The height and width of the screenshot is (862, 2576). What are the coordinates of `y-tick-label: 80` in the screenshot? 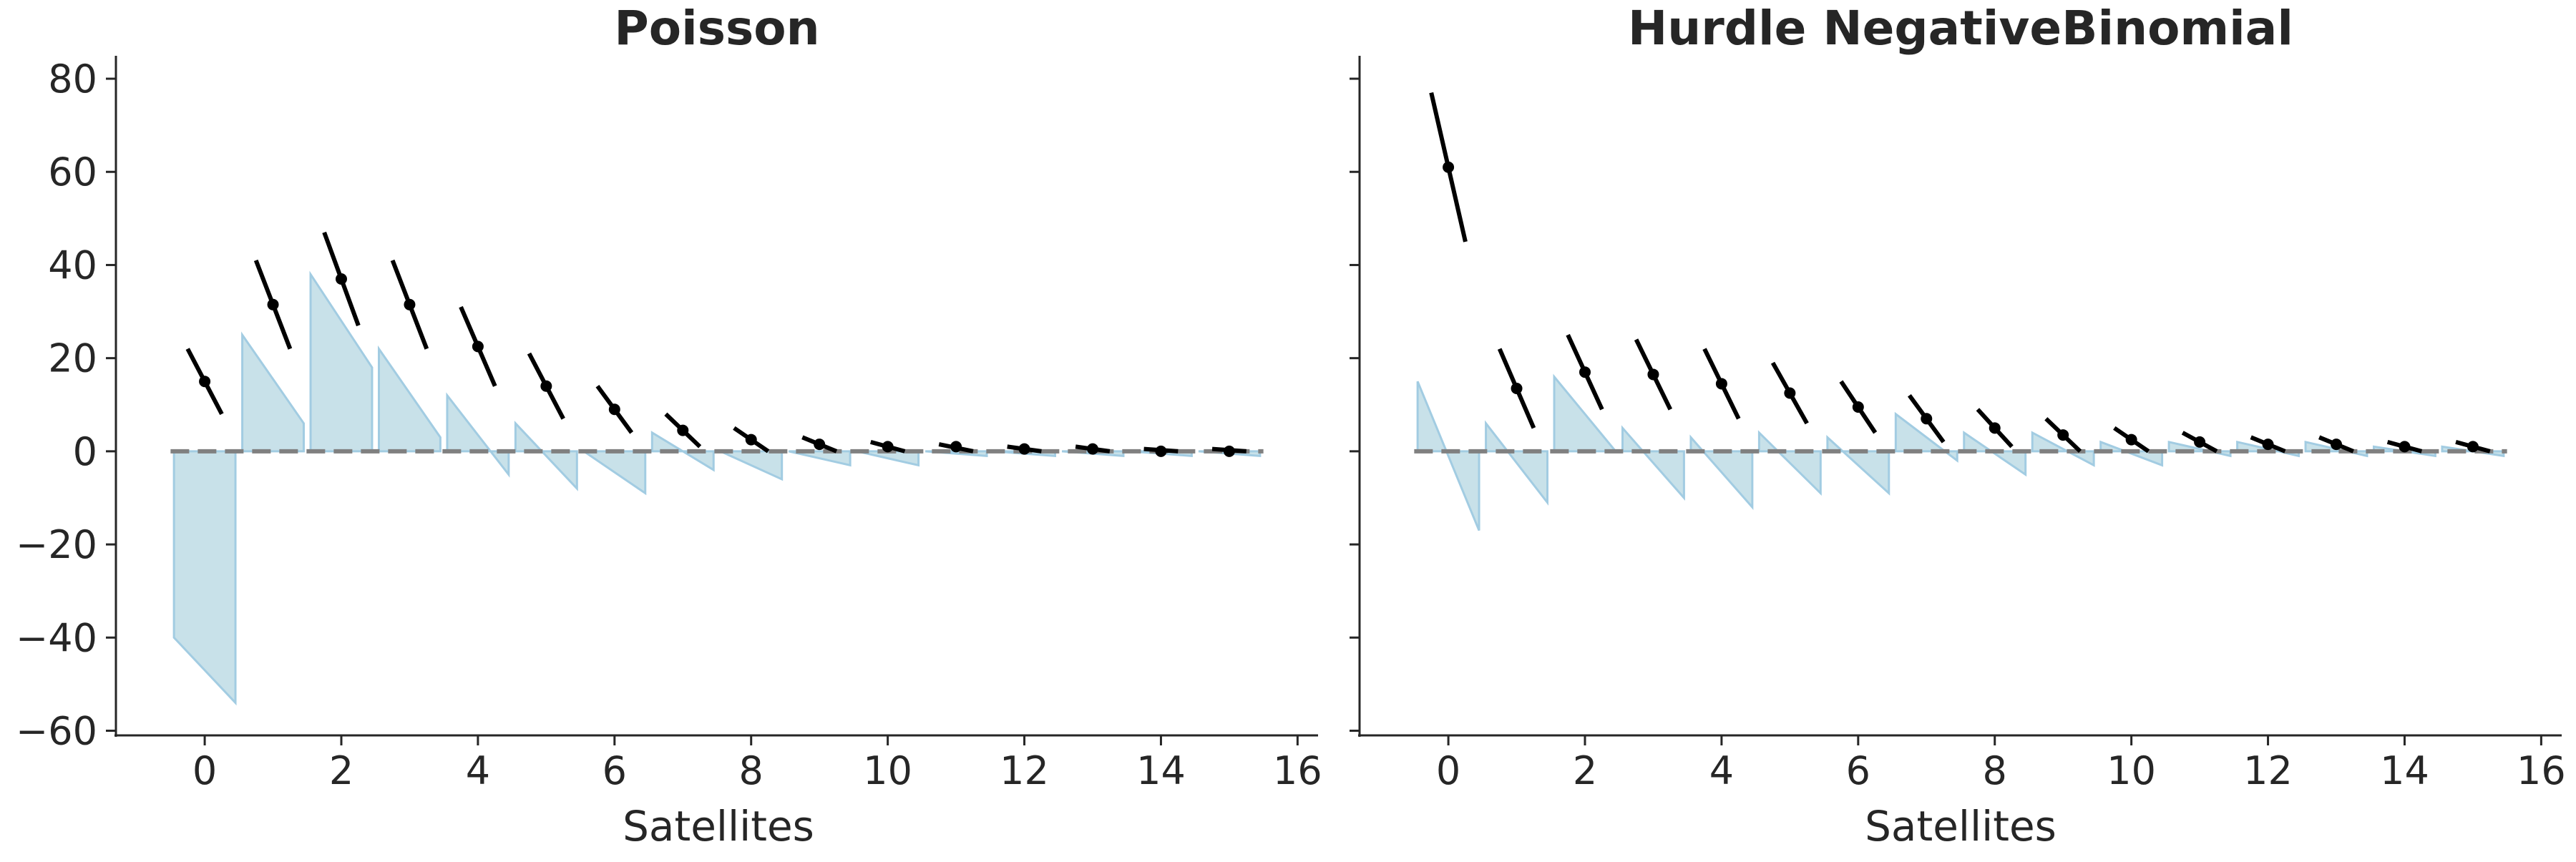 It's located at (72, 79).